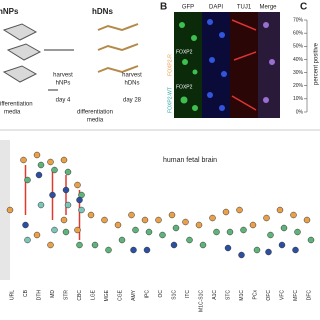  I want to click on y-tick-label: 40%, so click(298, 60).